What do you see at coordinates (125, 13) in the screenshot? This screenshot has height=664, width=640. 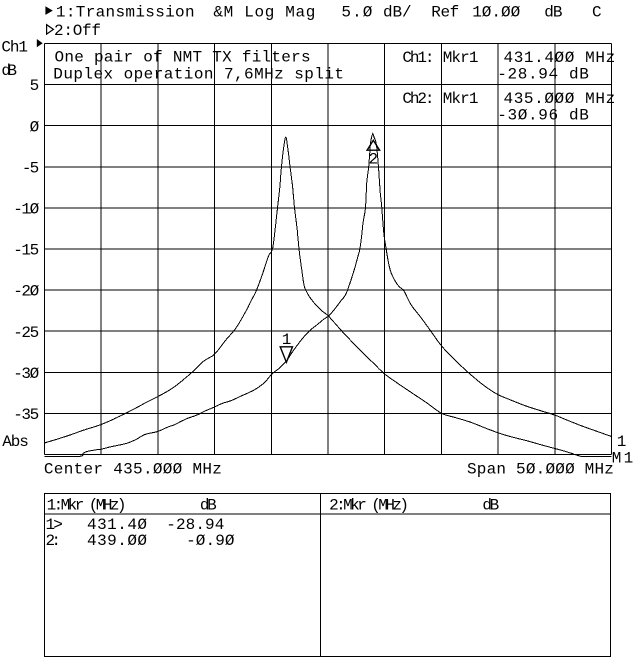 I see `svg-text: 1:Transmission` at bounding box center [125, 13].